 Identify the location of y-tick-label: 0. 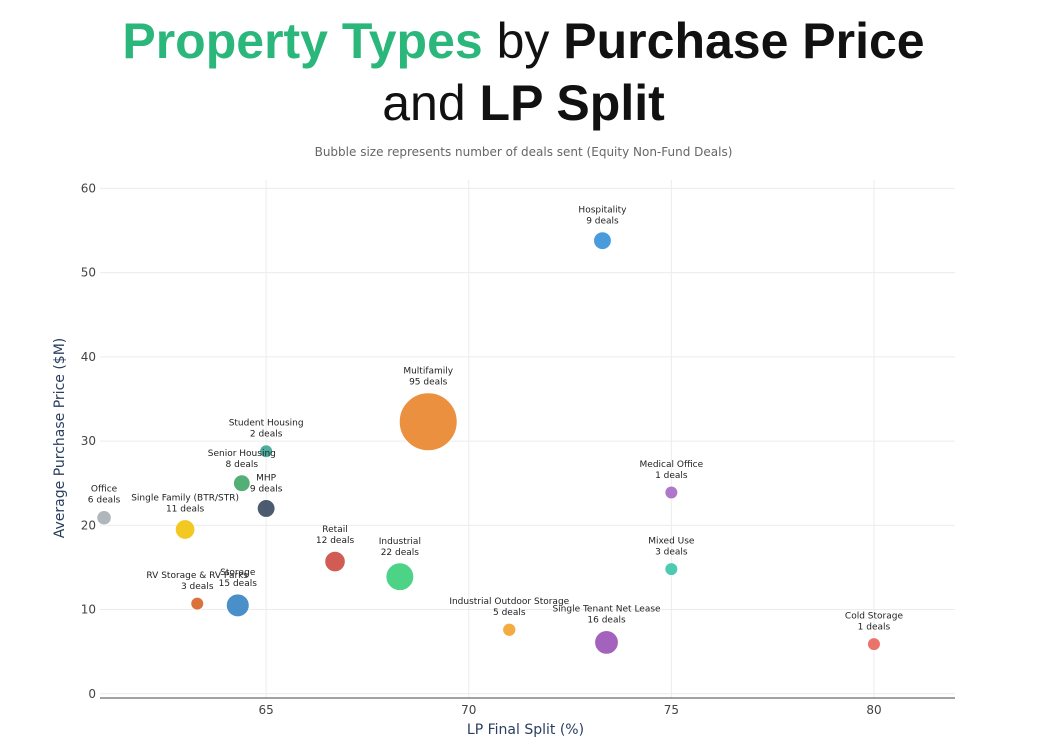
(92, 694).